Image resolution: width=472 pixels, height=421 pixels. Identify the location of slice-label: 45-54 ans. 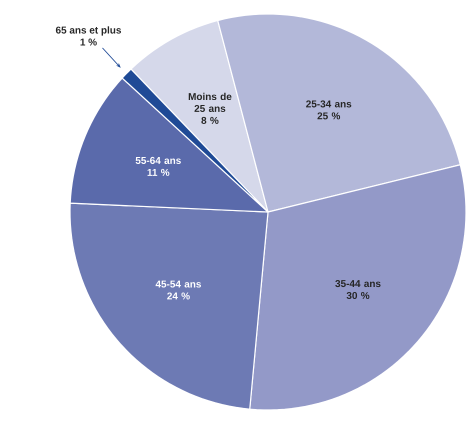
(179, 284).